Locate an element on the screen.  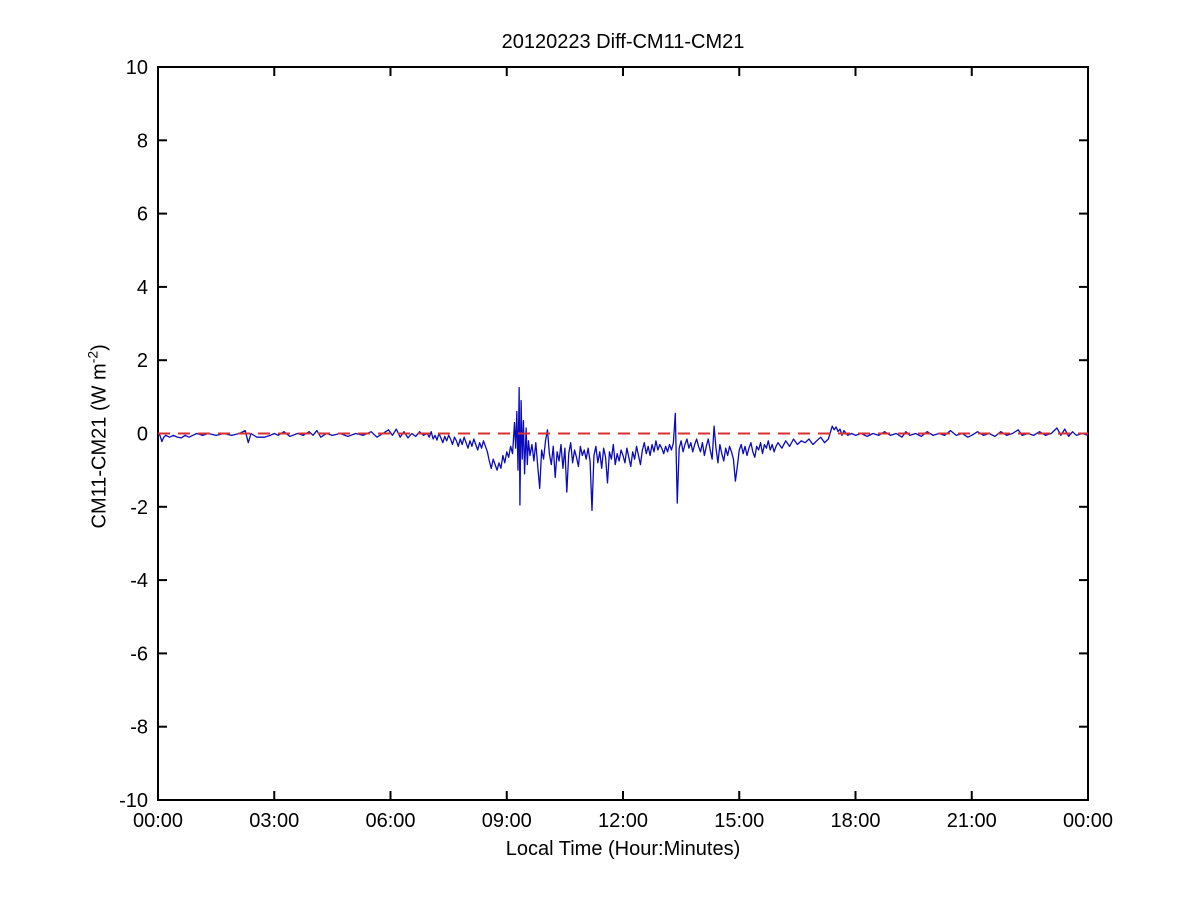
x-tick-label: 15:00 is located at coordinates (739, 821).